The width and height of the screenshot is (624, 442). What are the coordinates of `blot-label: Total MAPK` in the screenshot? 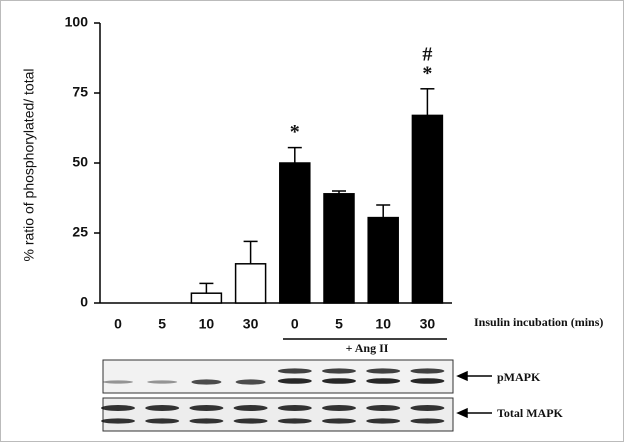 It's located at (530, 413).